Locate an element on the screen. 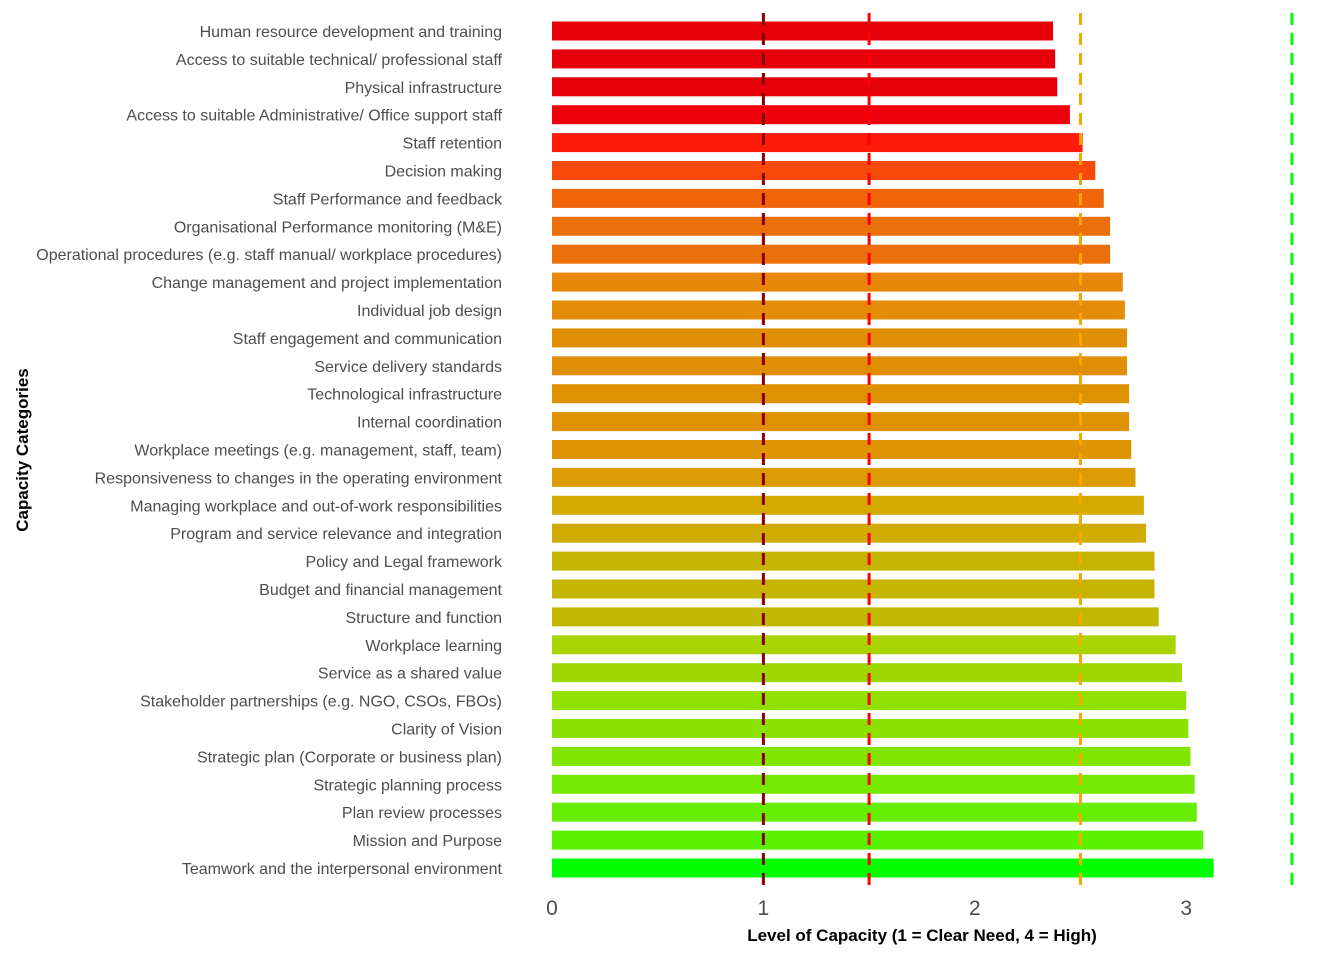 This screenshot has height=960, width=1344. x-tick-label: 2 is located at coordinates (975, 908).